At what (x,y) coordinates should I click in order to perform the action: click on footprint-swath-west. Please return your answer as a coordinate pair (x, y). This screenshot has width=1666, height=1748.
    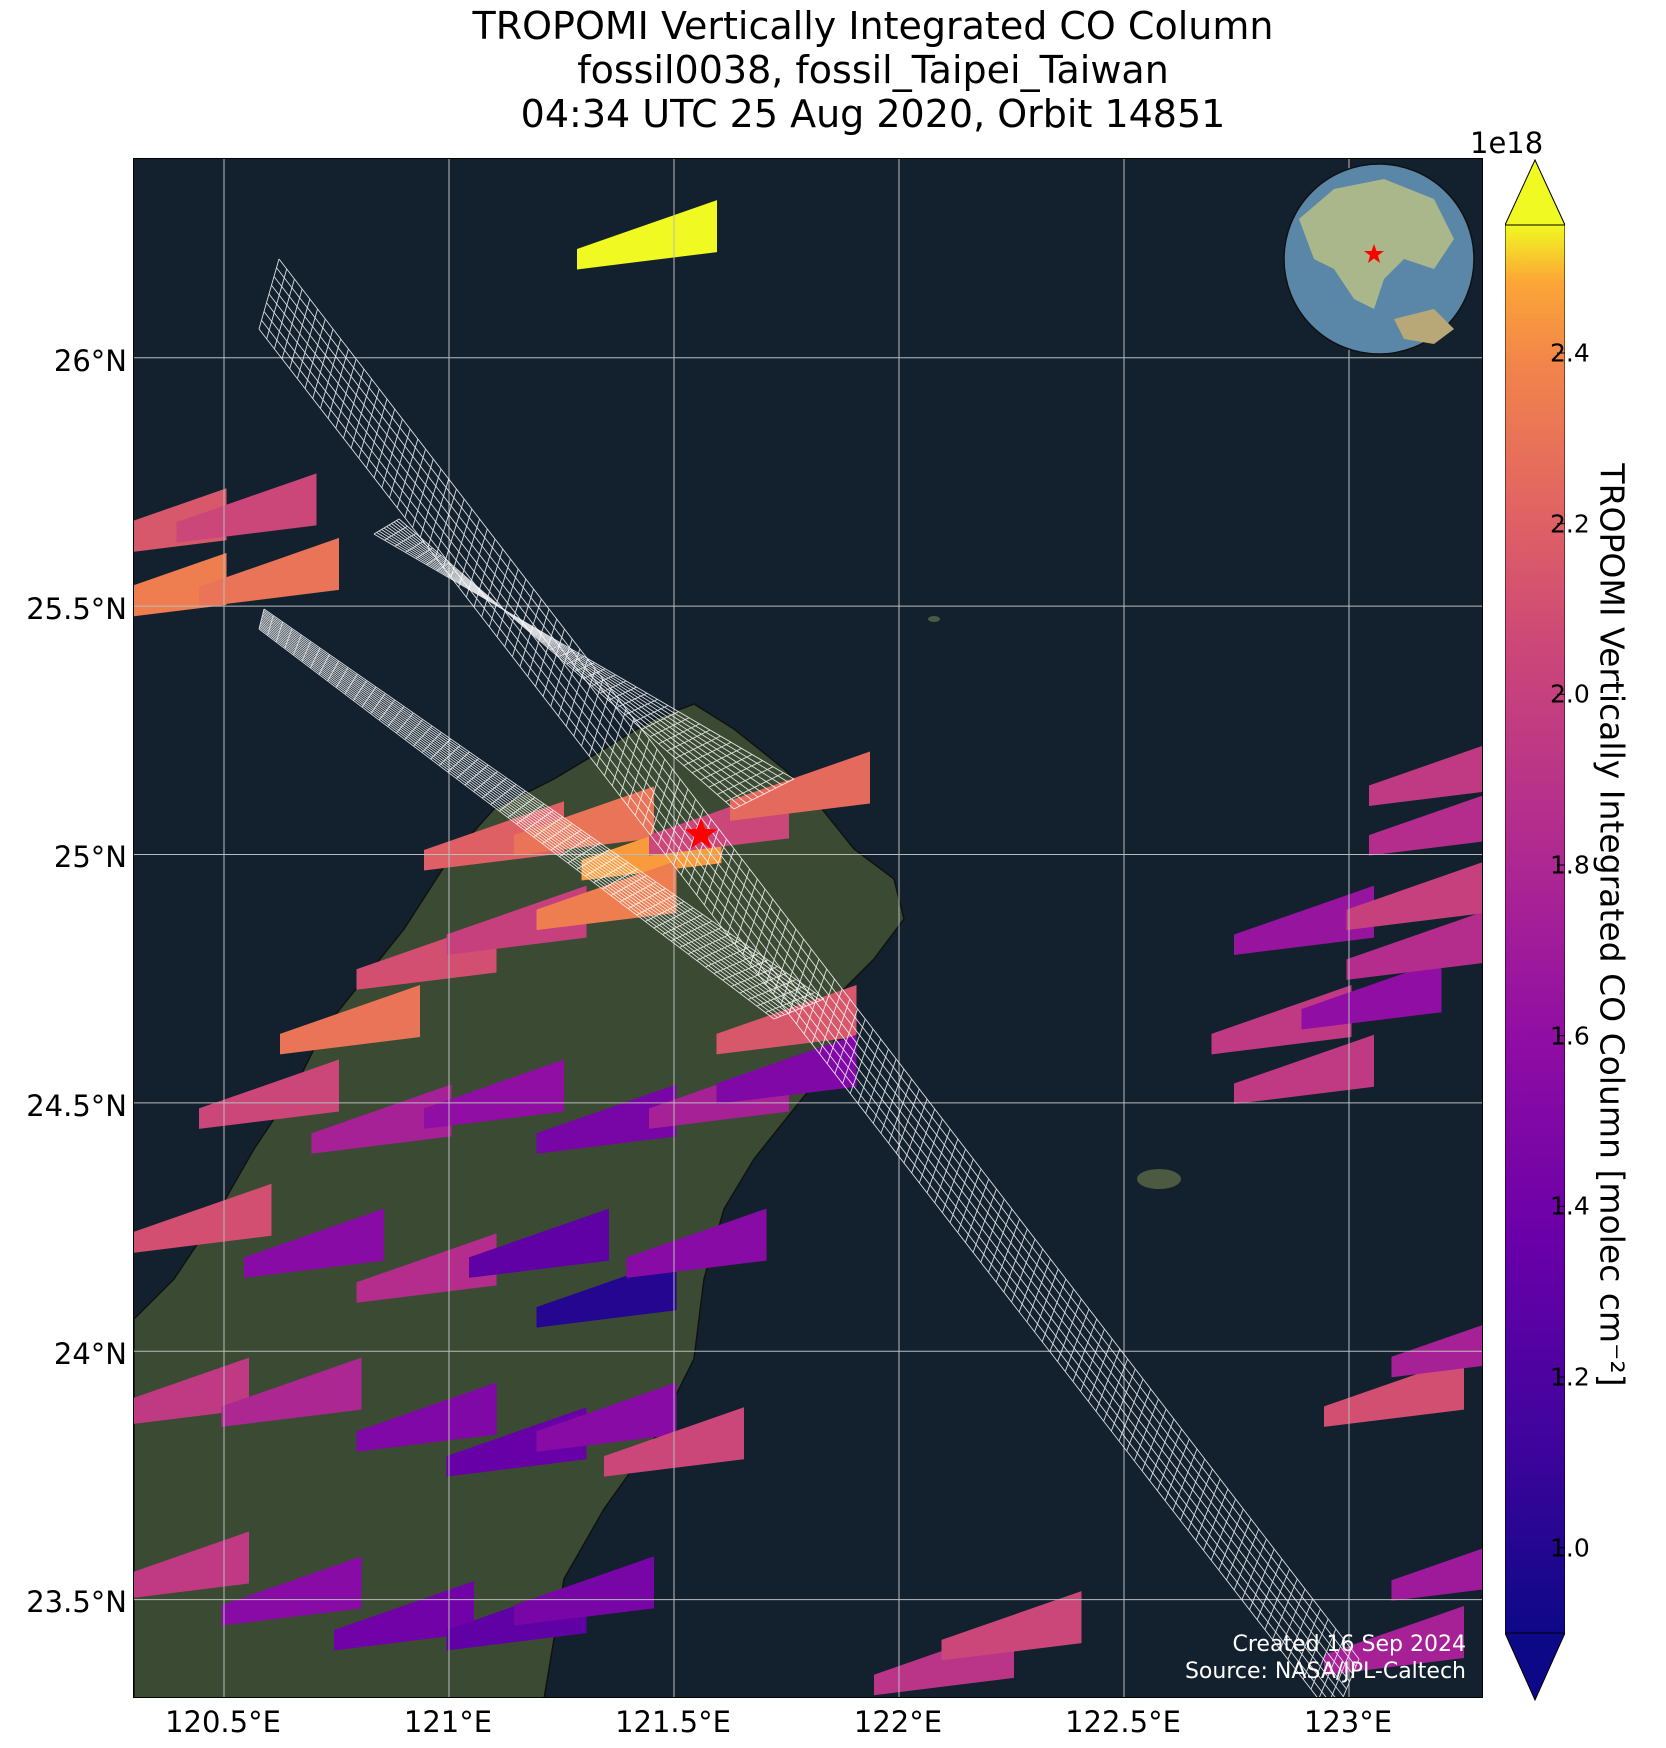
    Looking at the image, I should click on (541, 814).